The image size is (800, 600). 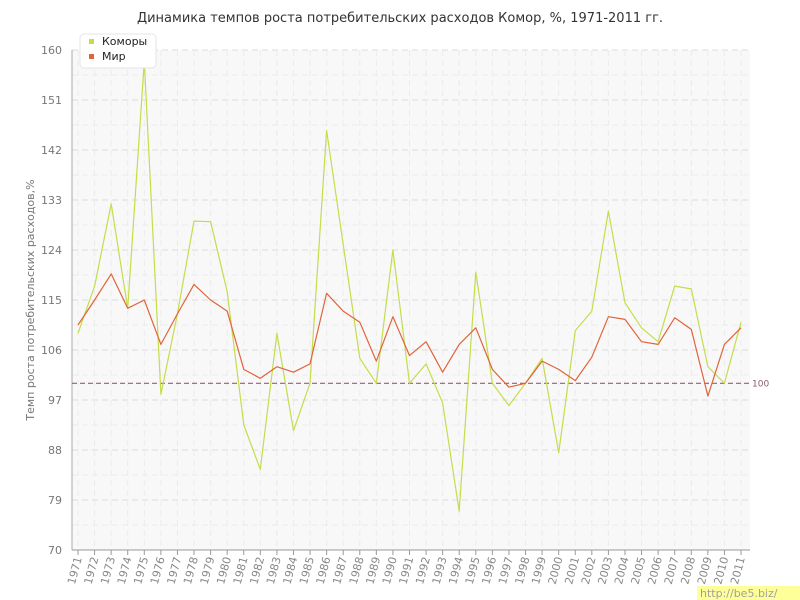 I want to click on y-tick-label: 115, so click(x=51, y=300).